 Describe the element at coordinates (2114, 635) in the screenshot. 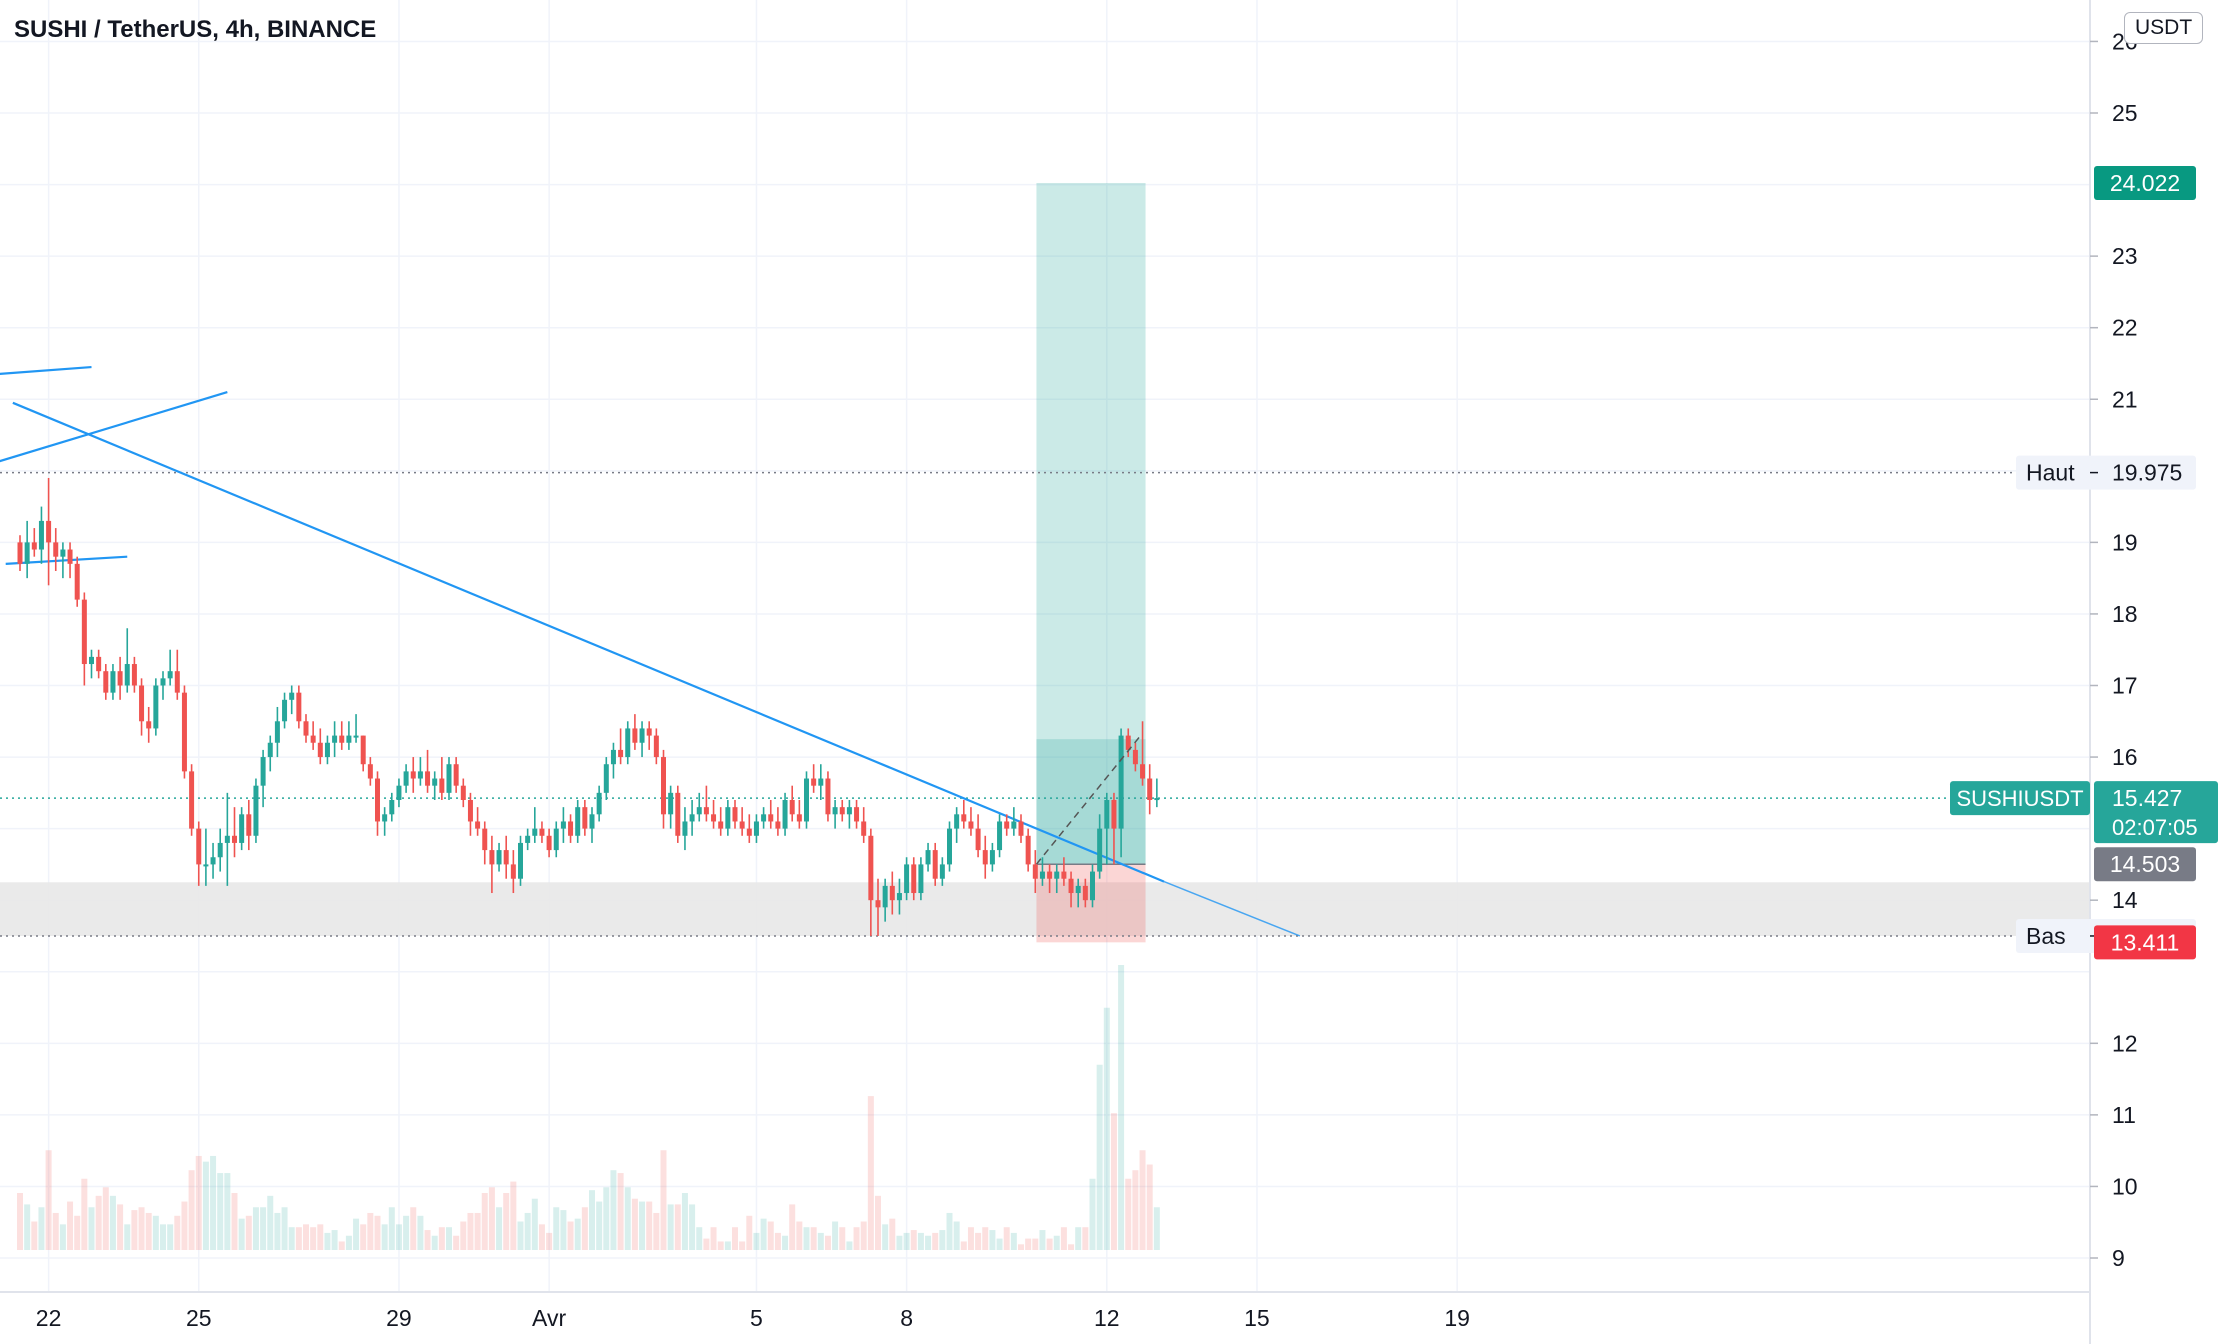

I see `price-axis: 9101112141617181921222325262` at that location.